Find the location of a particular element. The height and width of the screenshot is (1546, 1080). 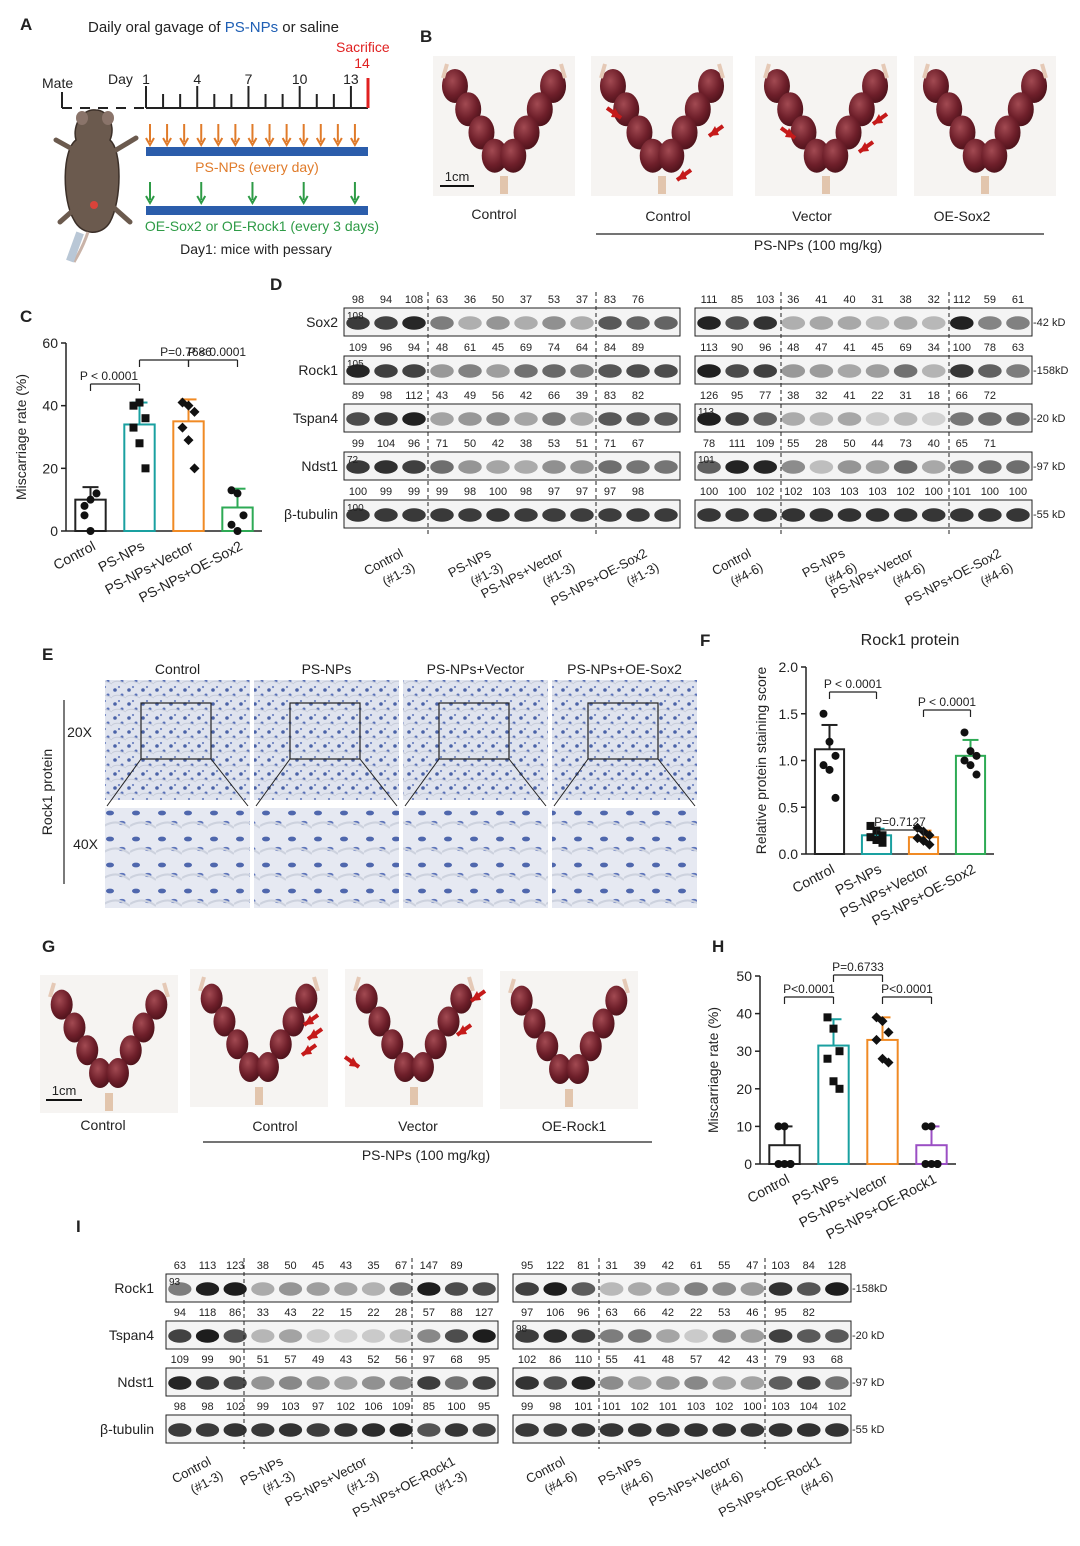

y-tick-label: 2.0 is located at coordinates (789, 667).